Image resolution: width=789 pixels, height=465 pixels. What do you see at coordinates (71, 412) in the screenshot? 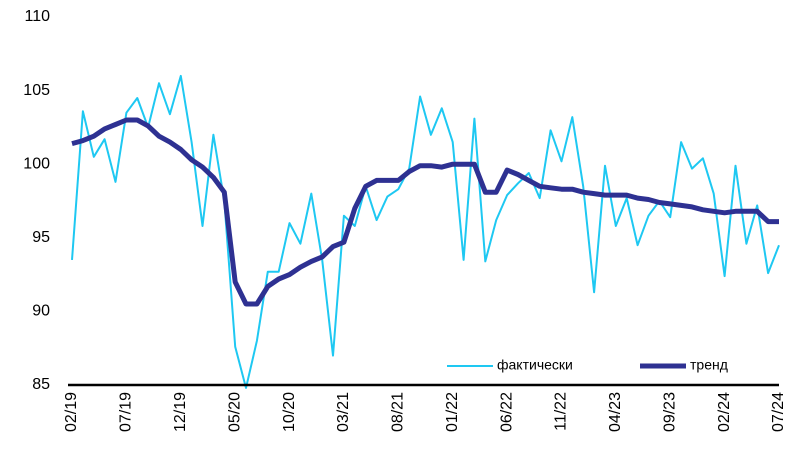
I see `x-tick-label: 02/19` at bounding box center [71, 412].